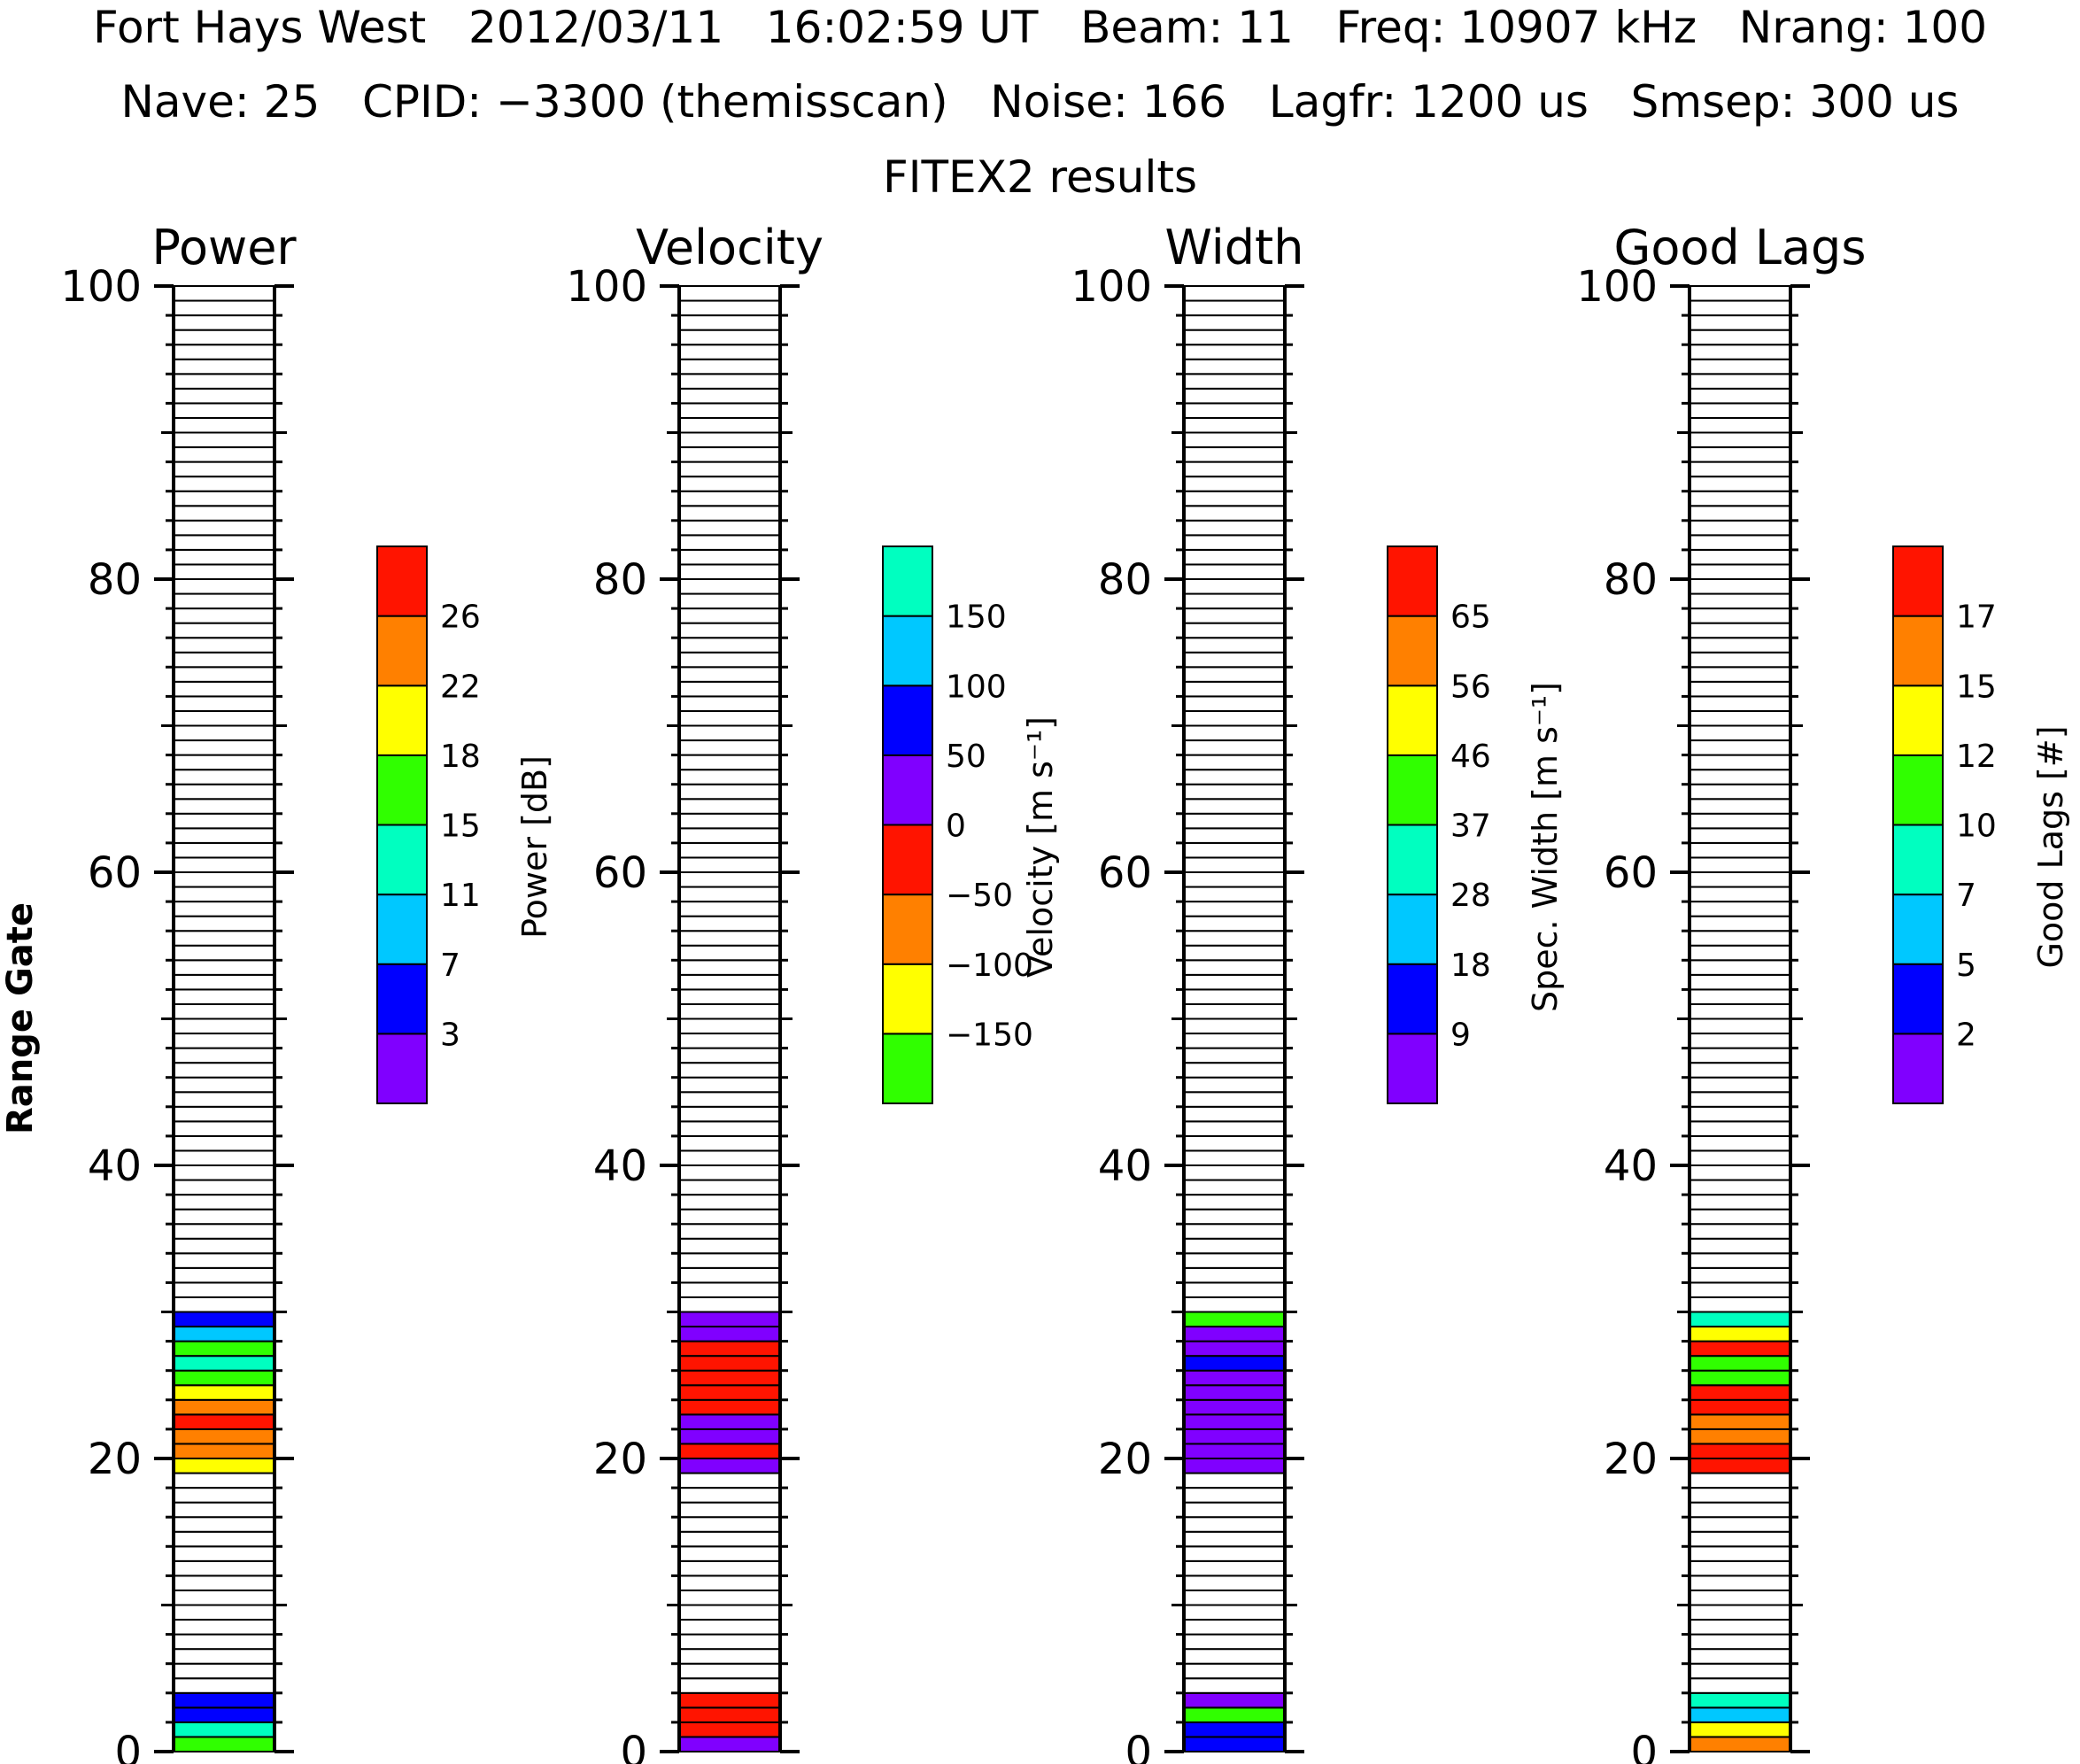  Describe the element at coordinates (1041, 847) in the screenshot. I see `colorbar-title: Velocity [m s⁻¹]` at that location.